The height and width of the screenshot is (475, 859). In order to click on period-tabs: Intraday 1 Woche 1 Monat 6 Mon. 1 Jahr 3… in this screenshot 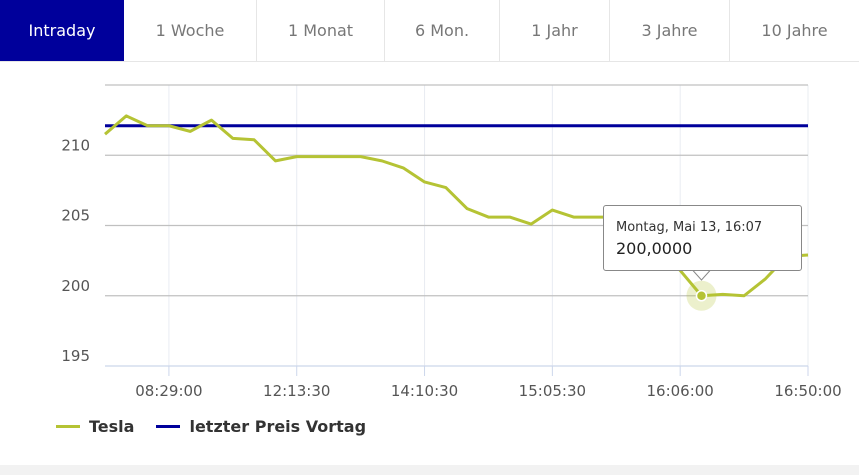, I will do `click(429, 31)`.